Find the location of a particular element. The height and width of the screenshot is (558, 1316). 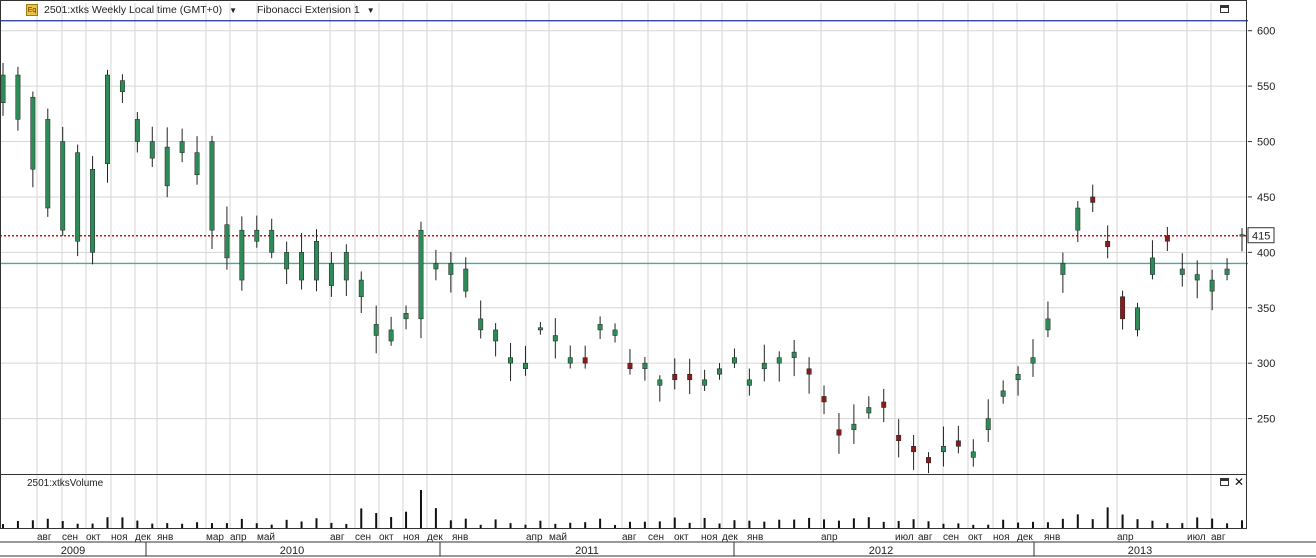

y-tick-label: 400 is located at coordinates (1266, 253).